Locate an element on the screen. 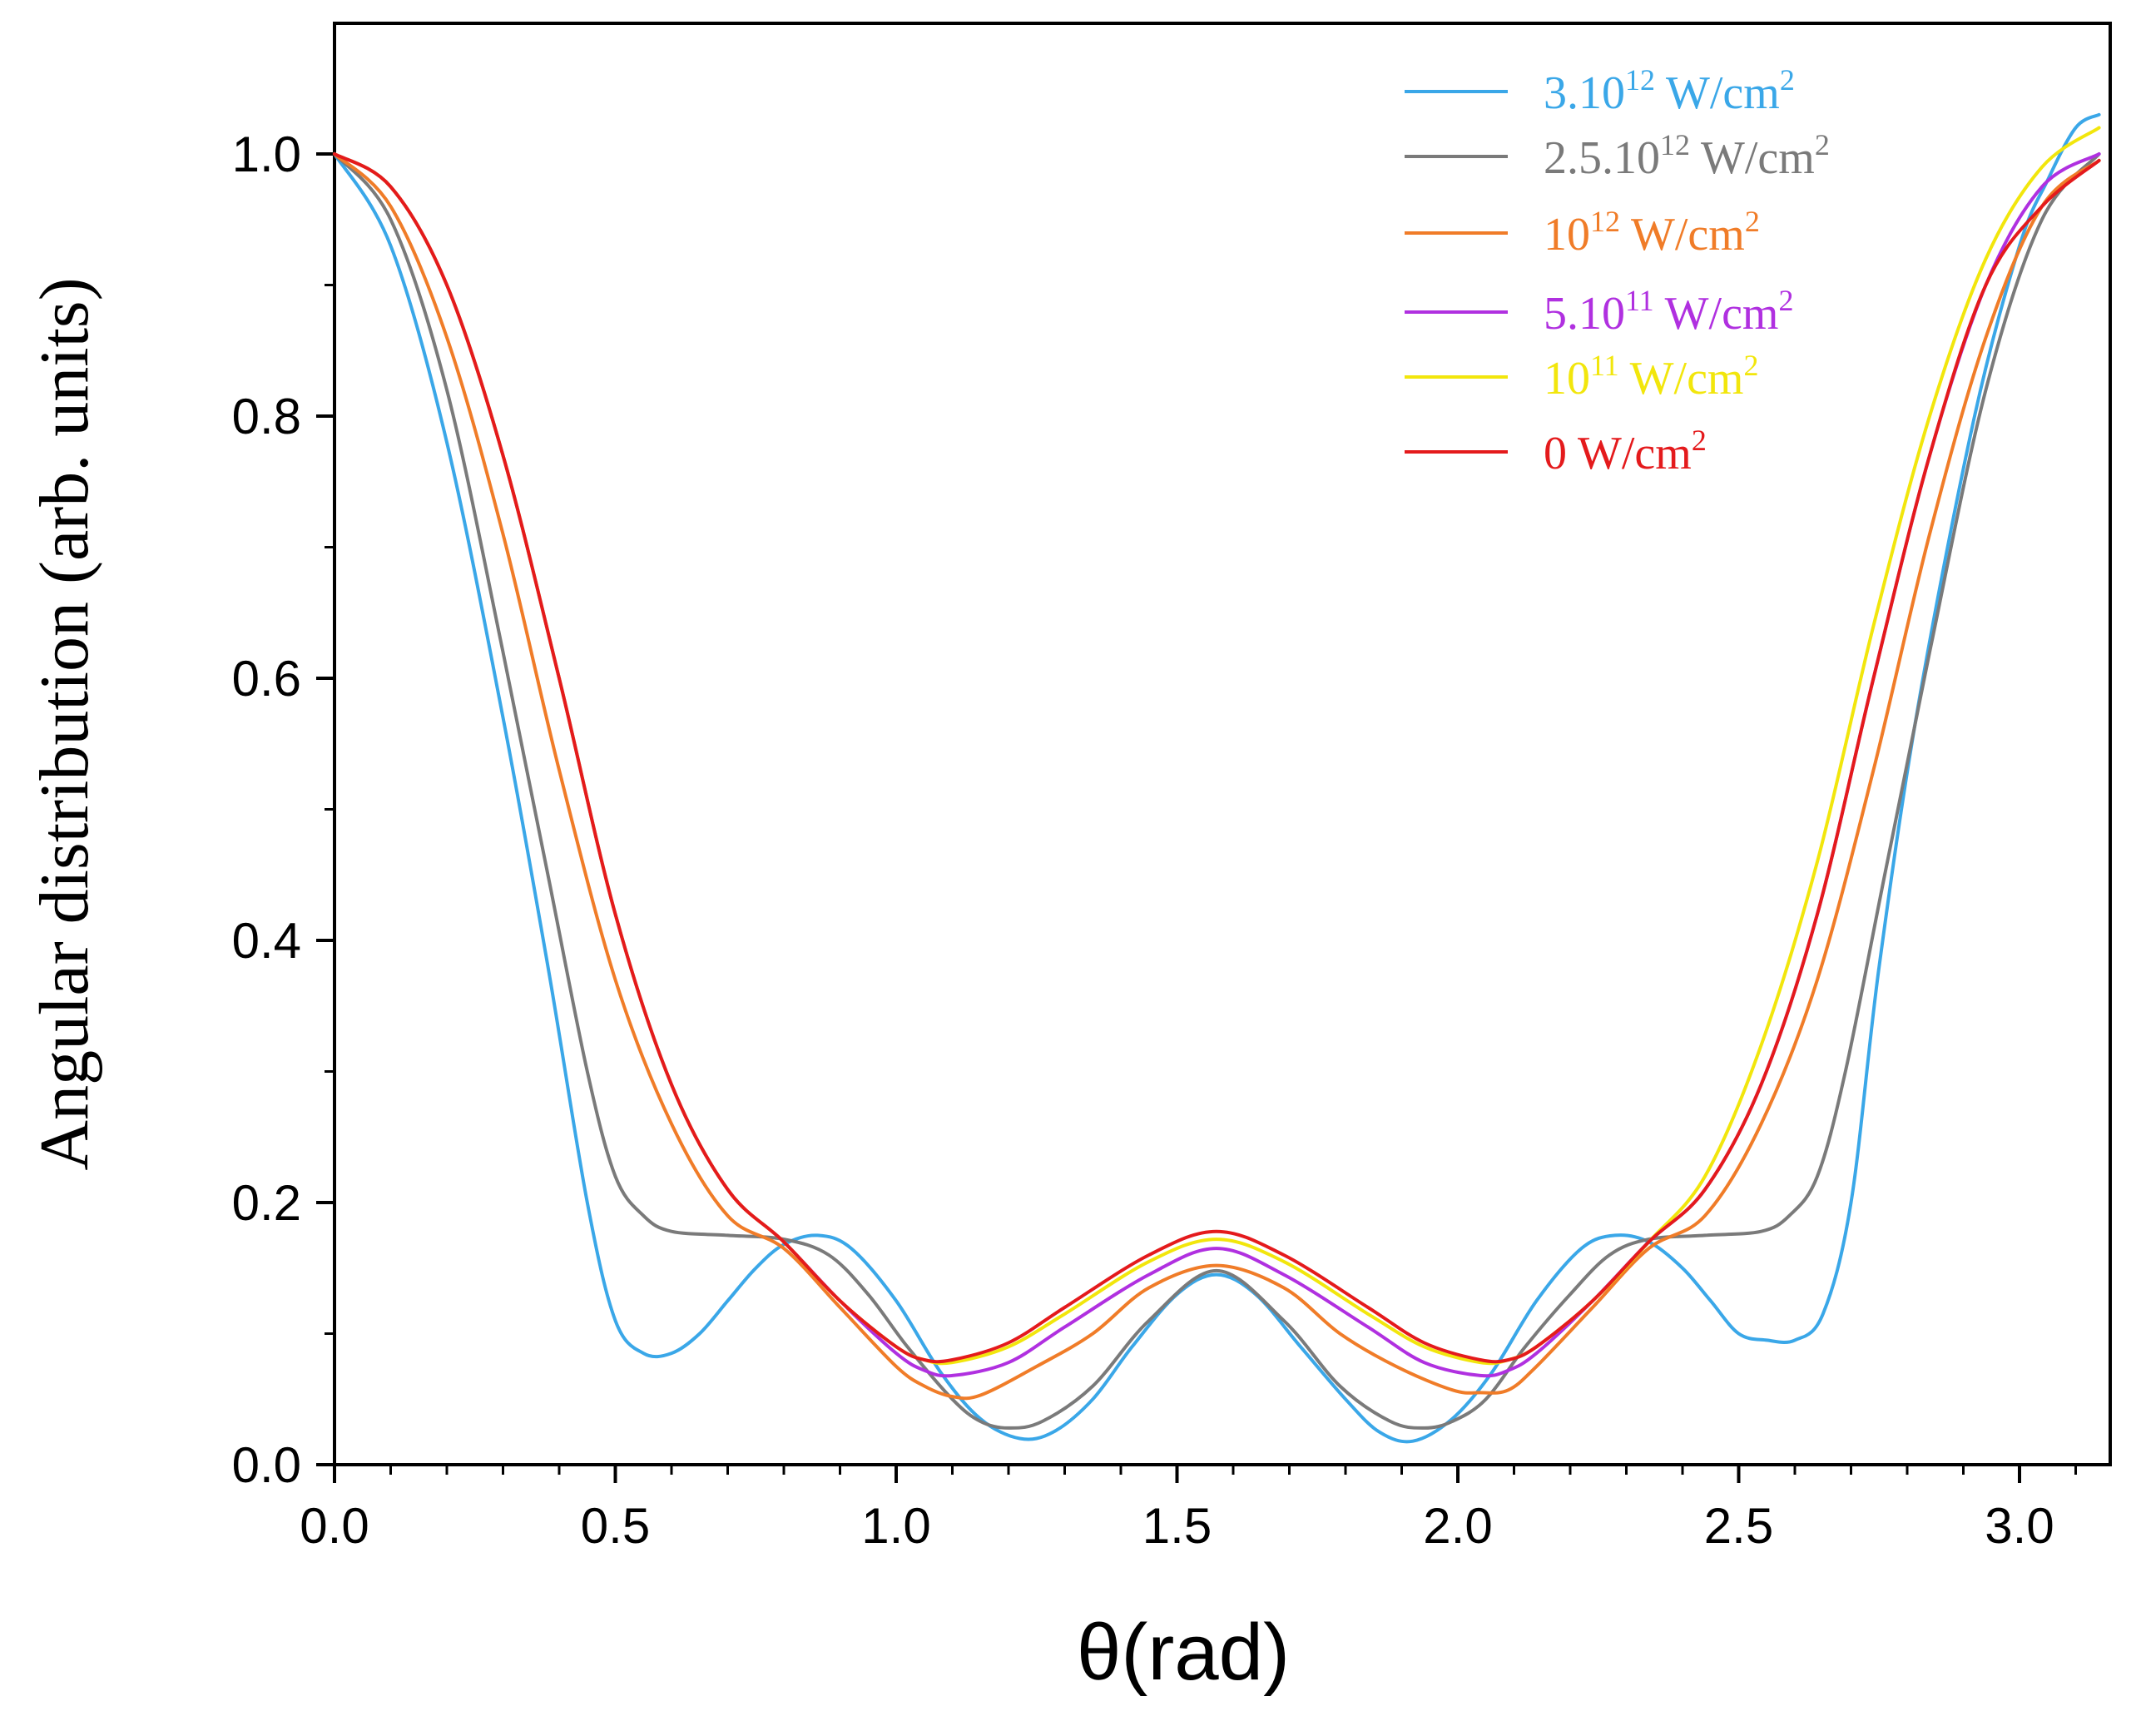  y-tick-label: 0.0 is located at coordinates (266, 1465).